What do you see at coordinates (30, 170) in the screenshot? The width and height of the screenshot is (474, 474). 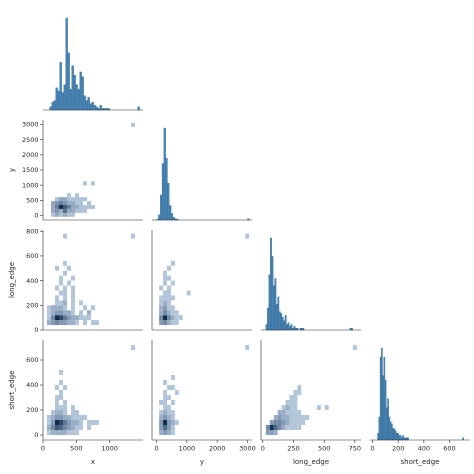 I see `y-tick-label: 1500` at bounding box center [30, 170].